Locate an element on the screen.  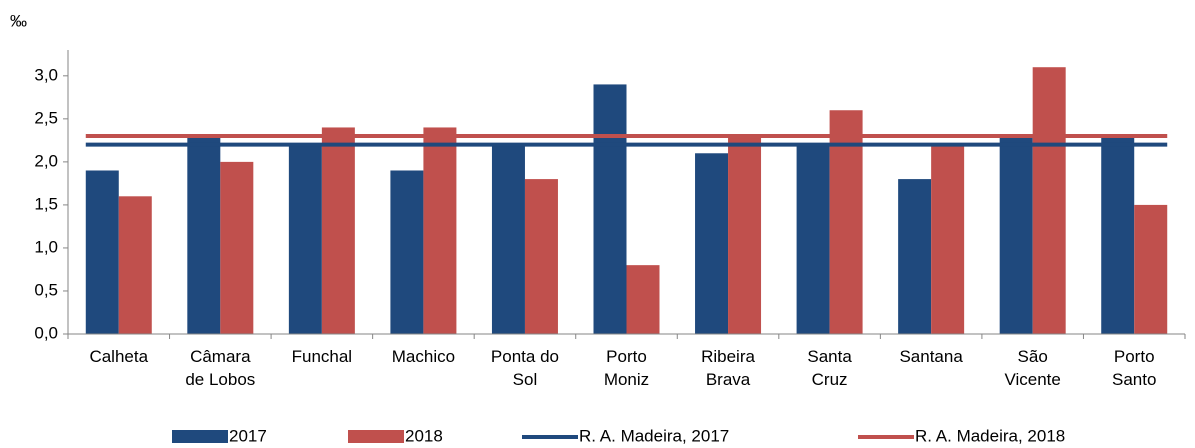
x-tick-label: Porto Santo is located at coordinates (1134, 368).